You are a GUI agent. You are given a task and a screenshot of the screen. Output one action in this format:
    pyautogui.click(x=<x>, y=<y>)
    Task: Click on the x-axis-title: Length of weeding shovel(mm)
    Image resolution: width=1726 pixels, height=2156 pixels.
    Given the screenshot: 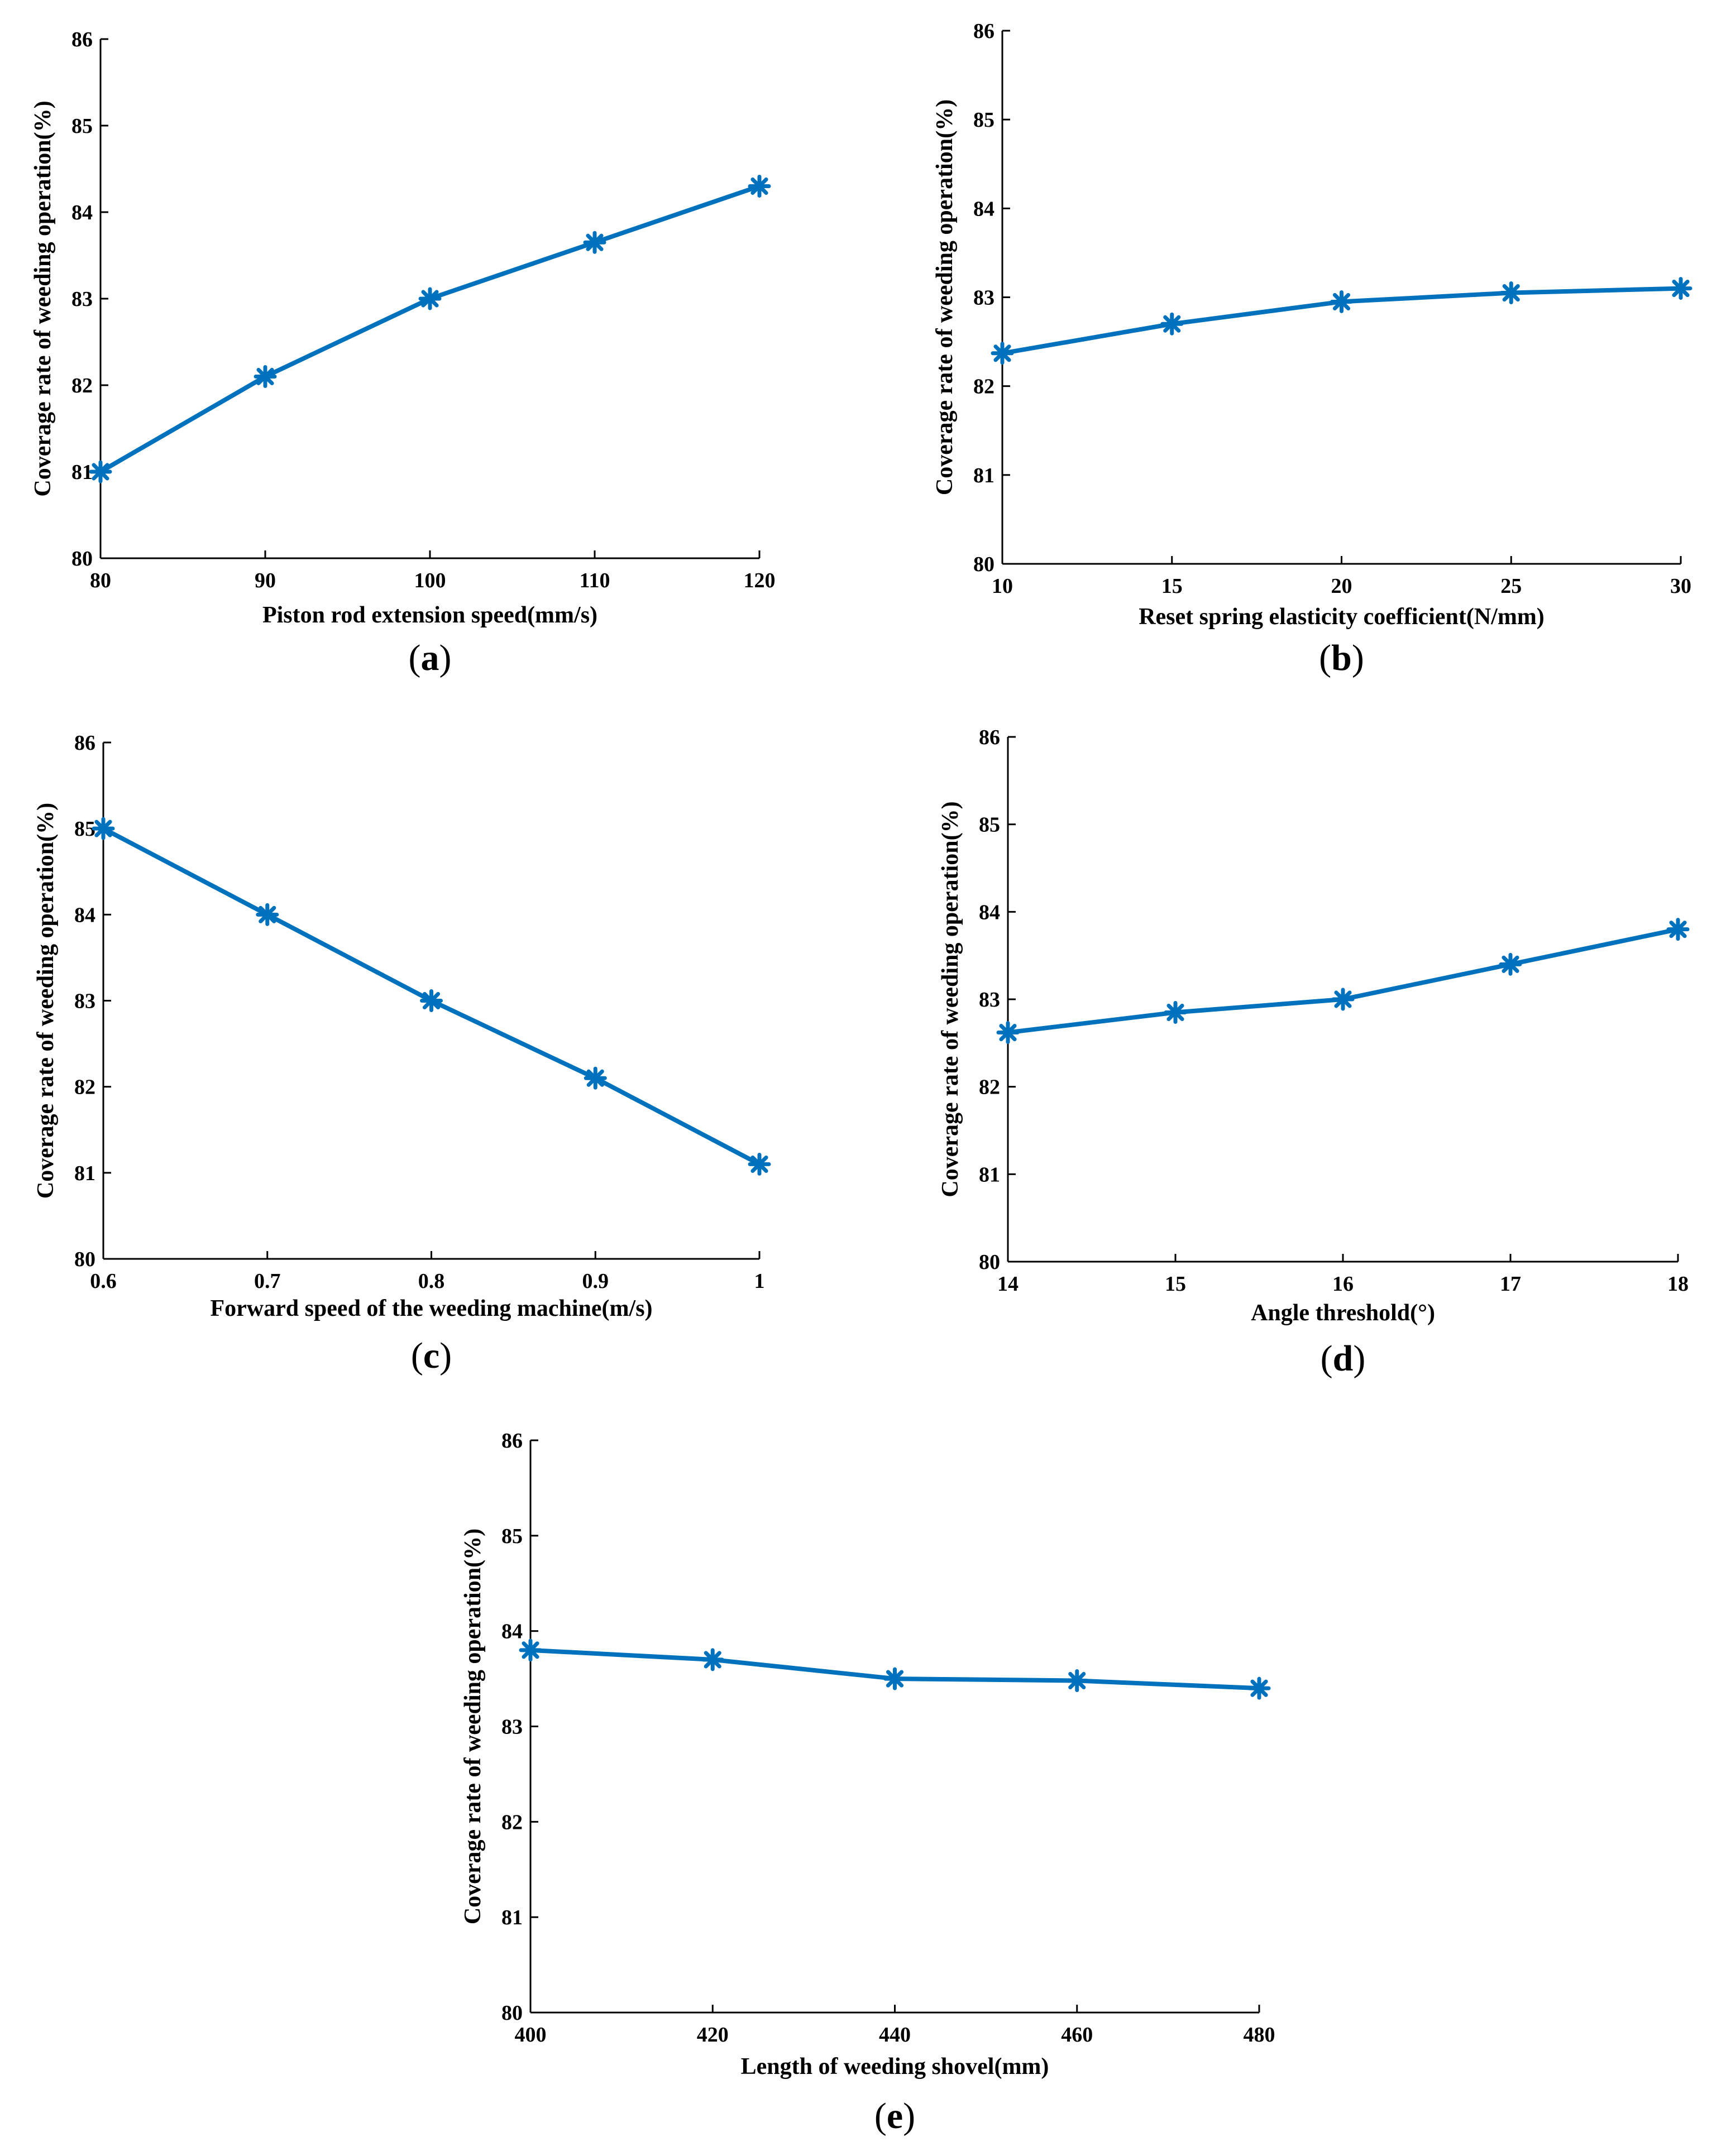 What is the action you would take?
    pyautogui.click(x=895, y=2067)
    